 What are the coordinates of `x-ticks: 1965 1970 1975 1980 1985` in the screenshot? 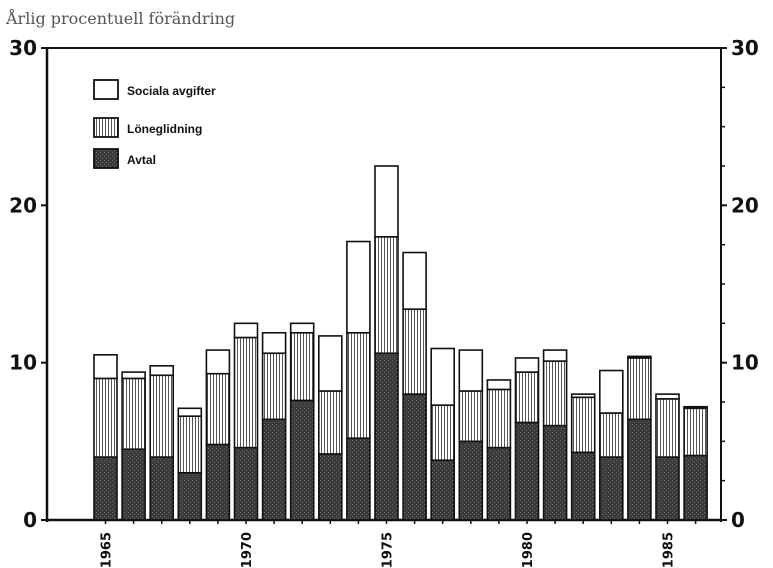 It's located at (398, 544).